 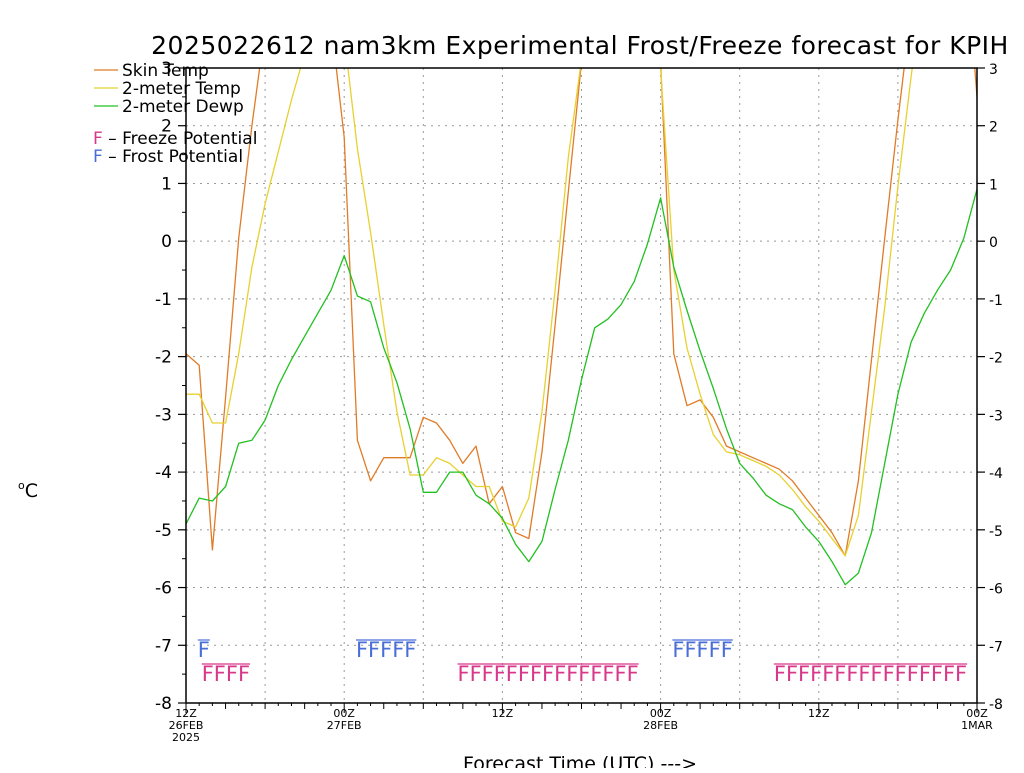 I want to click on y-axis-label: oC, so click(x=28, y=490).